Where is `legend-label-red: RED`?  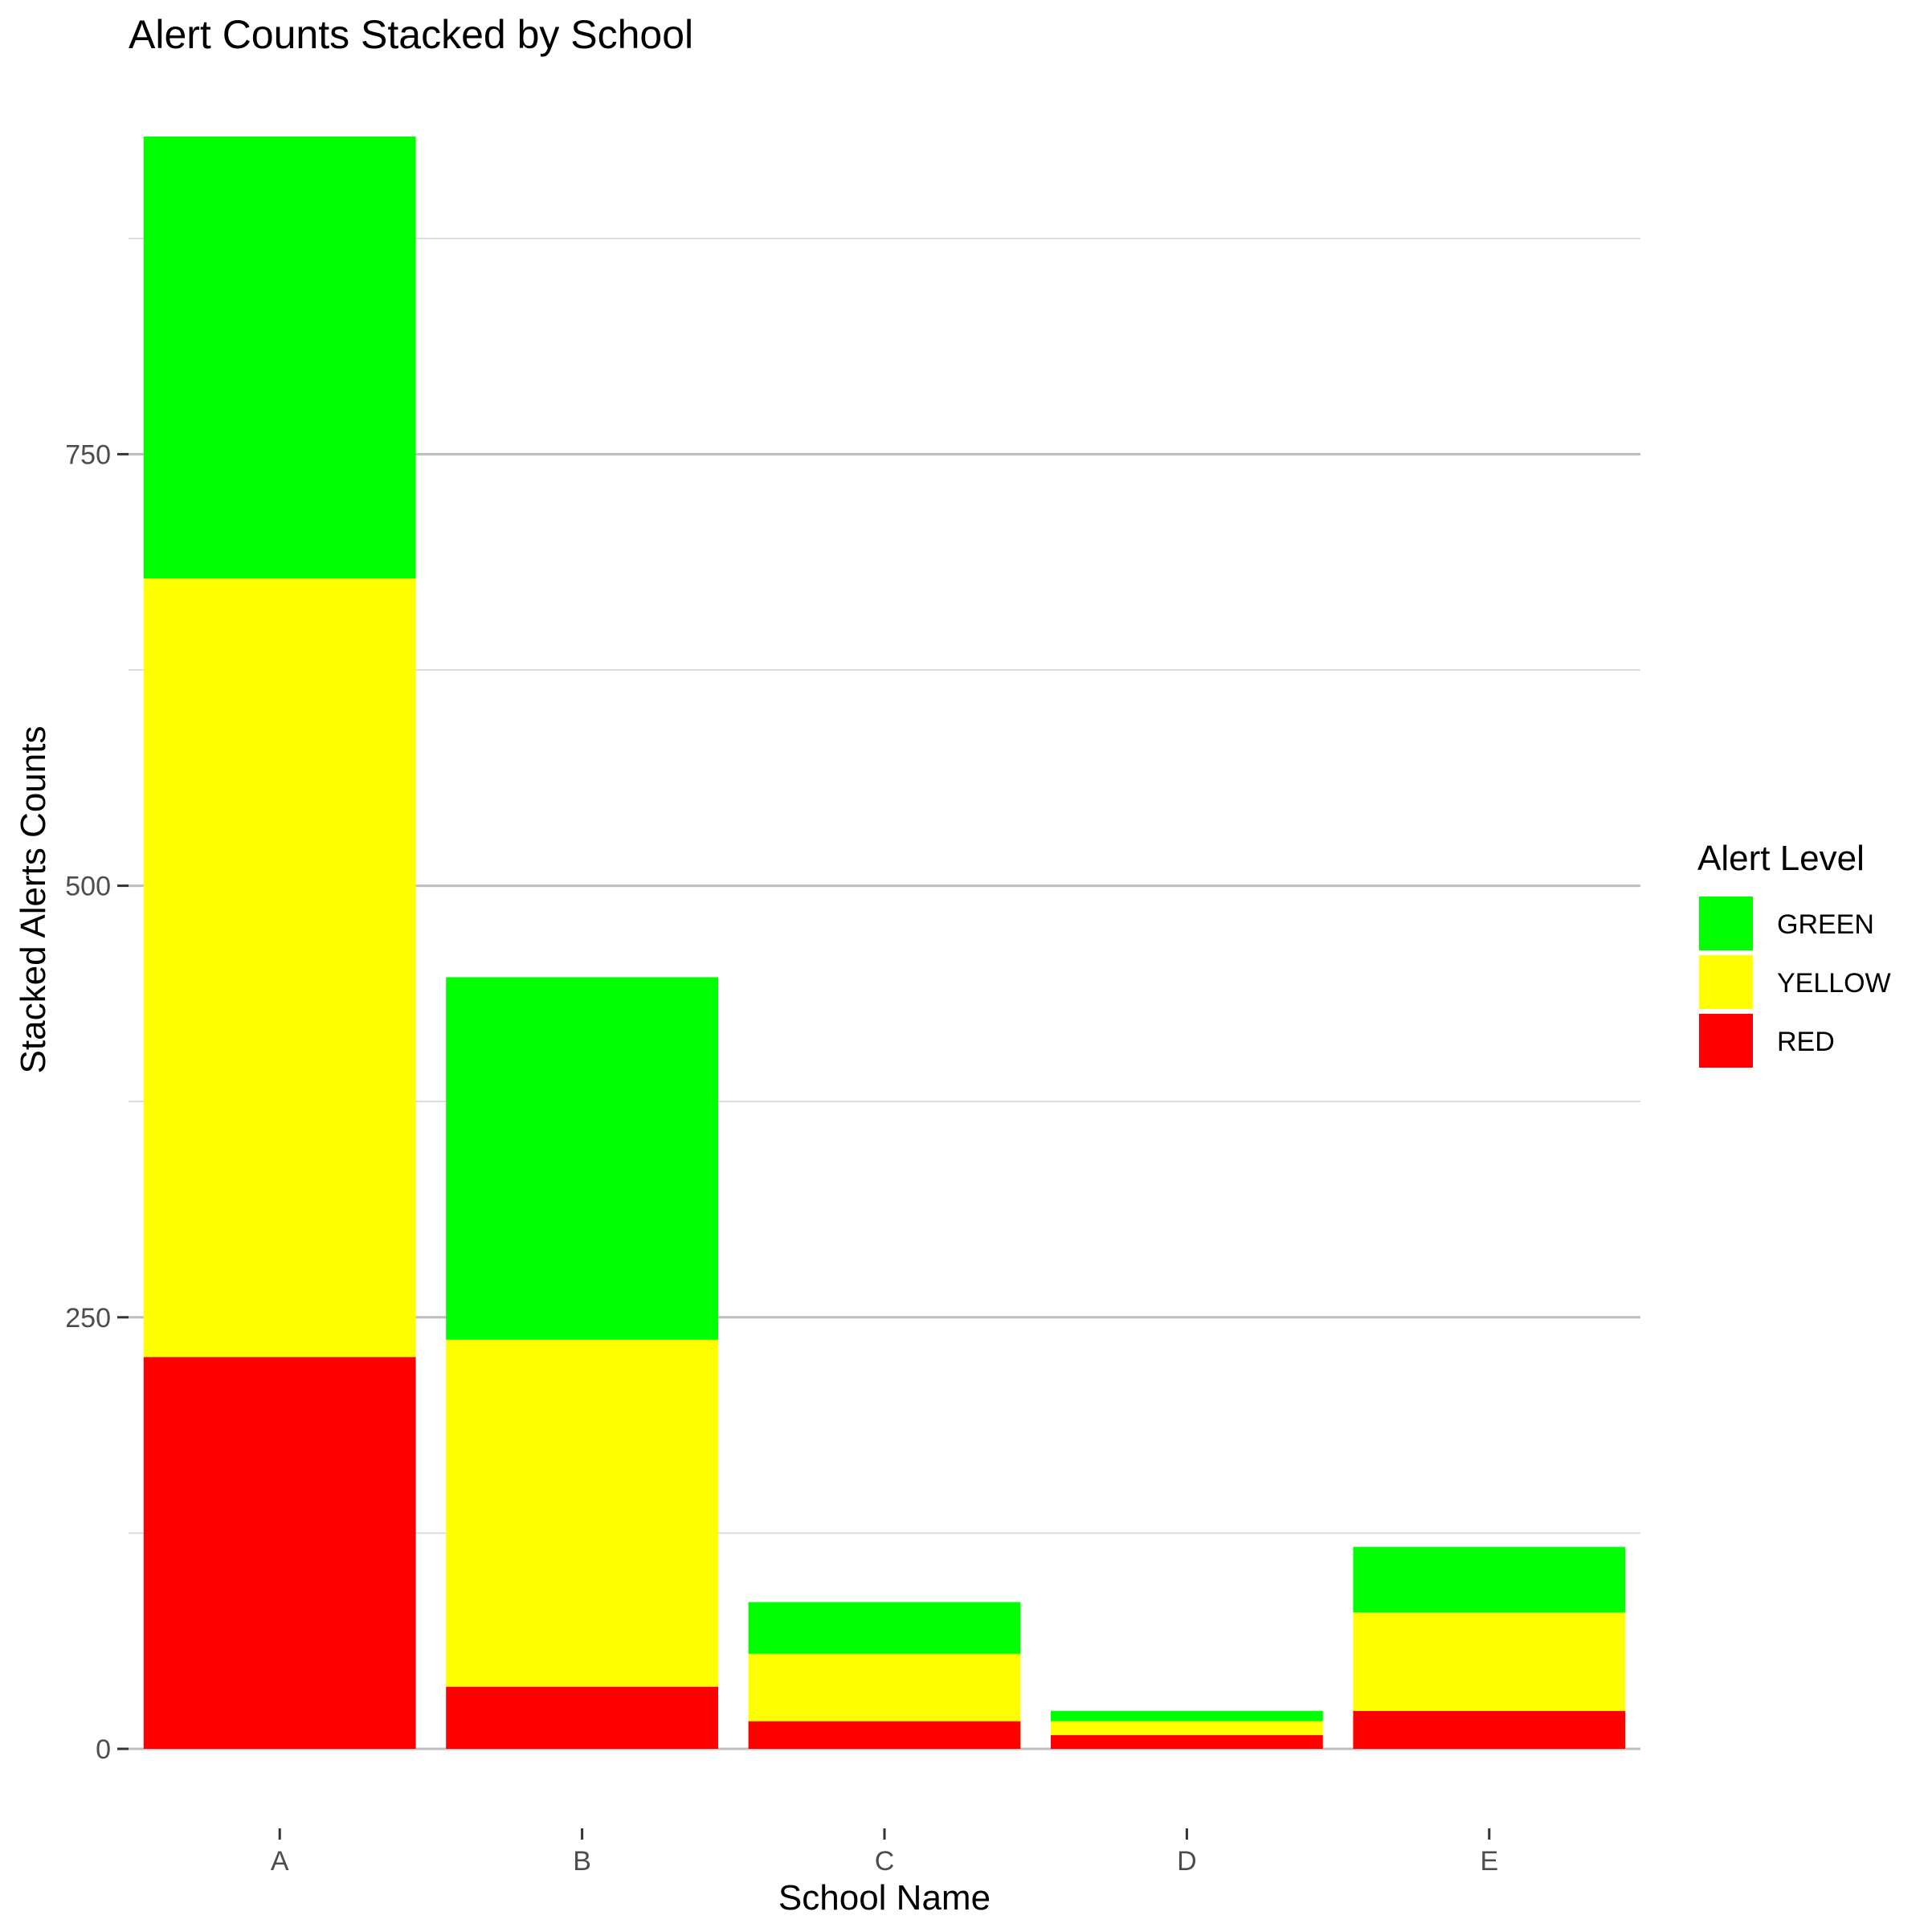 legend-label-red: RED is located at coordinates (1806, 1042).